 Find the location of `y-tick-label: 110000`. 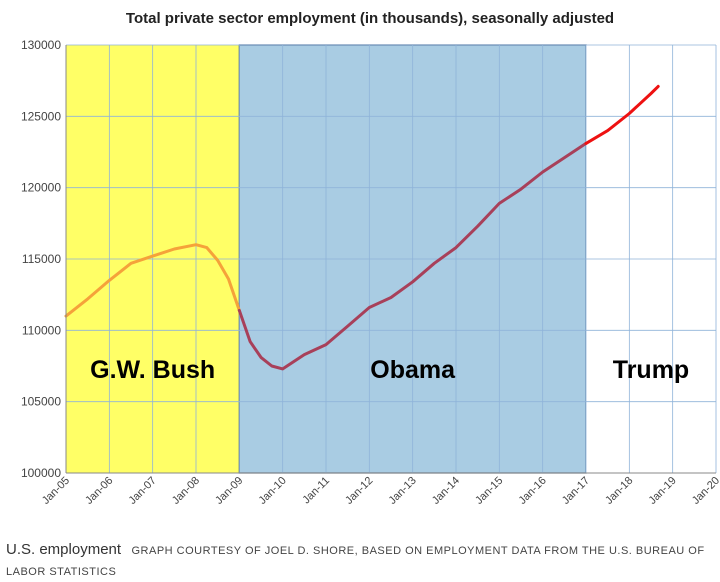

y-tick-label: 110000 is located at coordinates (41, 330).